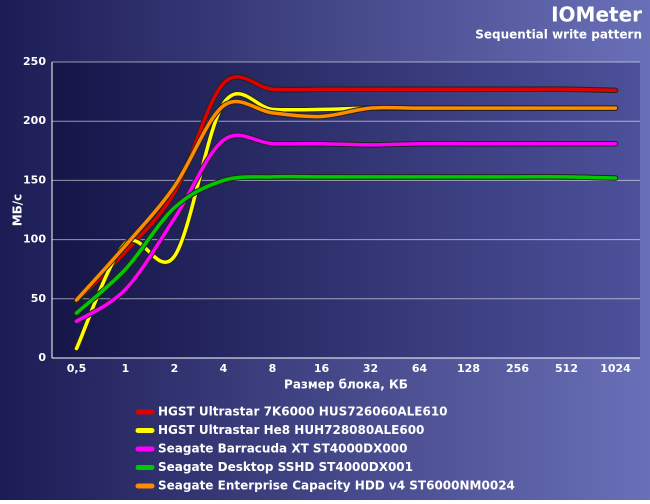 The width and height of the screenshot is (650, 504). What do you see at coordinates (420, 368) in the screenshot?
I see `x-tick-label: 64` at bounding box center [420, 368].